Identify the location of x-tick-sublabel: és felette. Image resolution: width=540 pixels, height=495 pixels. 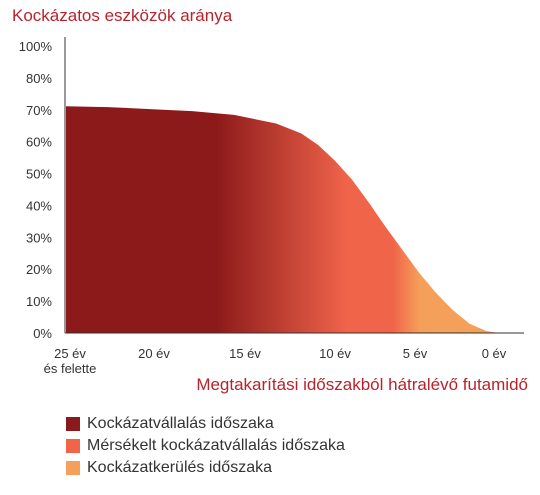
(70, 368).